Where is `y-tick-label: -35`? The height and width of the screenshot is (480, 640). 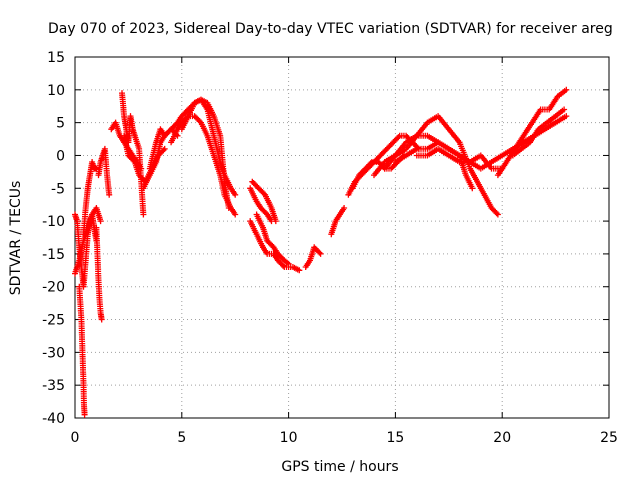
y-tick-label: -35 is located at coordinates (53, 386).